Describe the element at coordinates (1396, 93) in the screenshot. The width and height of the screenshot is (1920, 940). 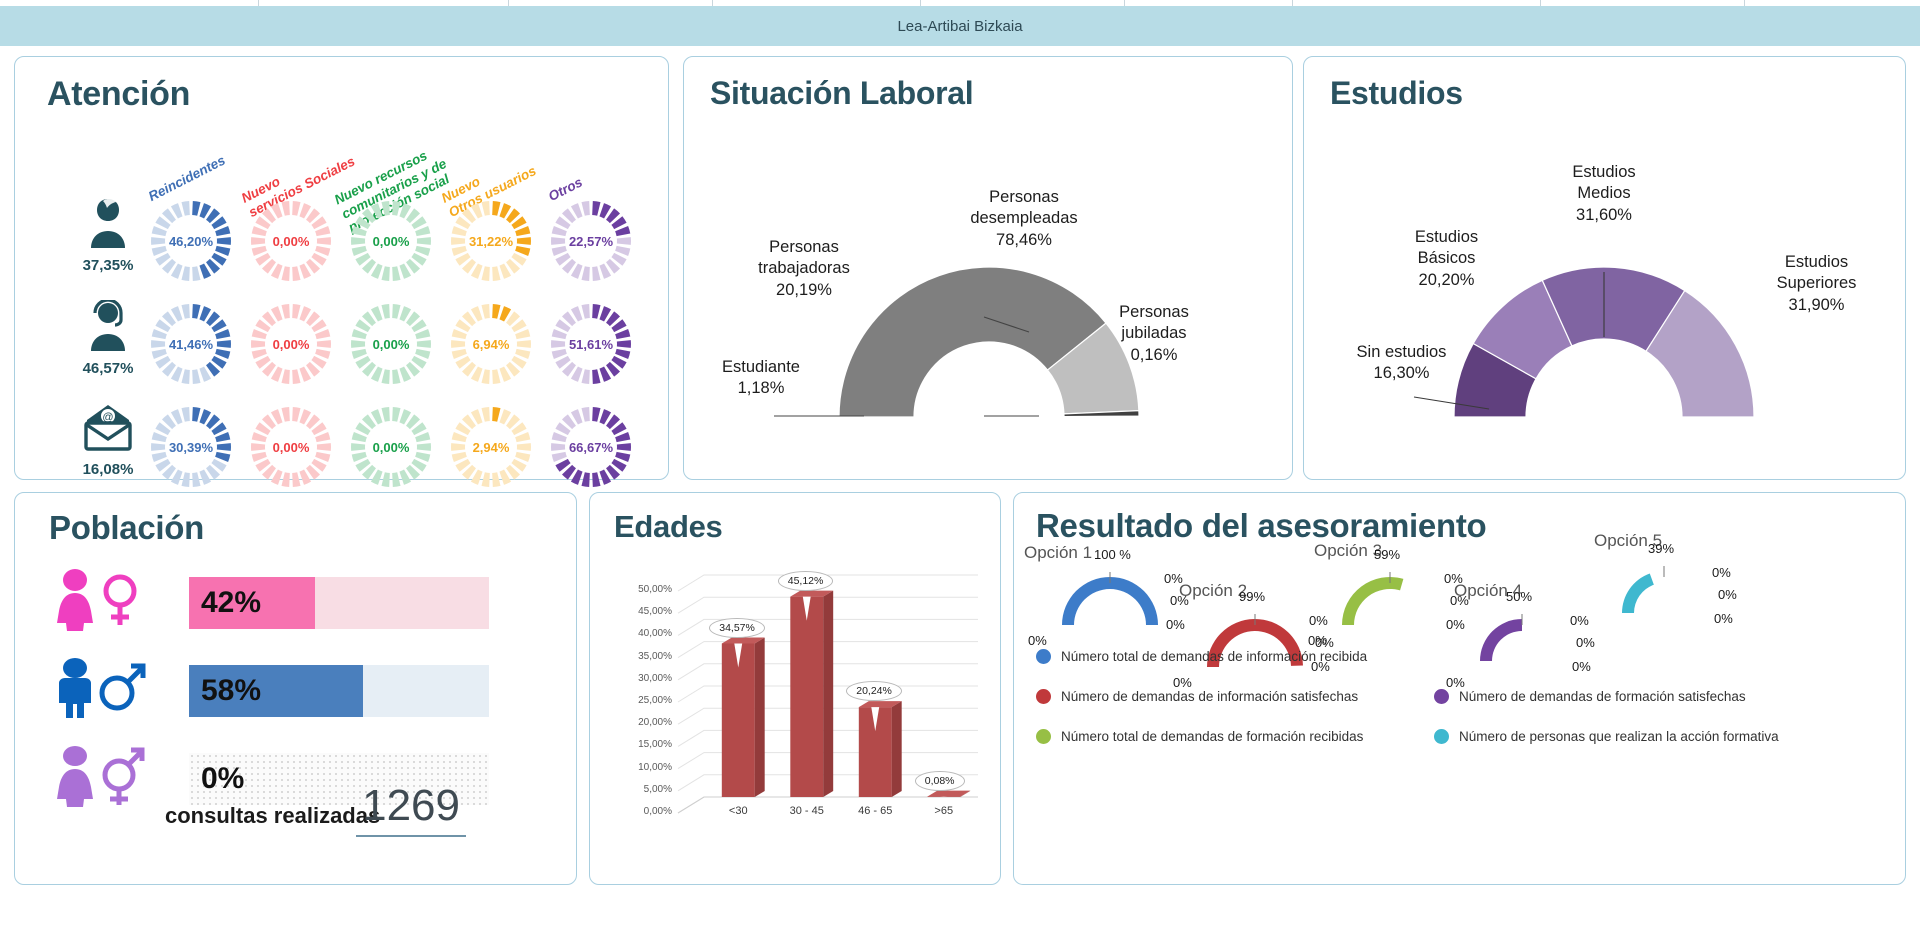
I see `panel-estudios-title: Estudios` at that location.